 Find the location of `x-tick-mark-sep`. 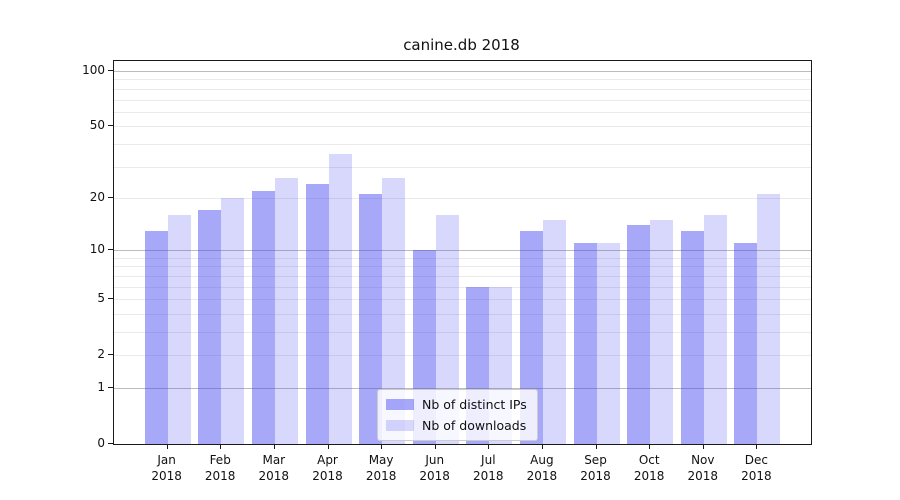

x-tick-mark-sep is located at coordinates (596, 446).